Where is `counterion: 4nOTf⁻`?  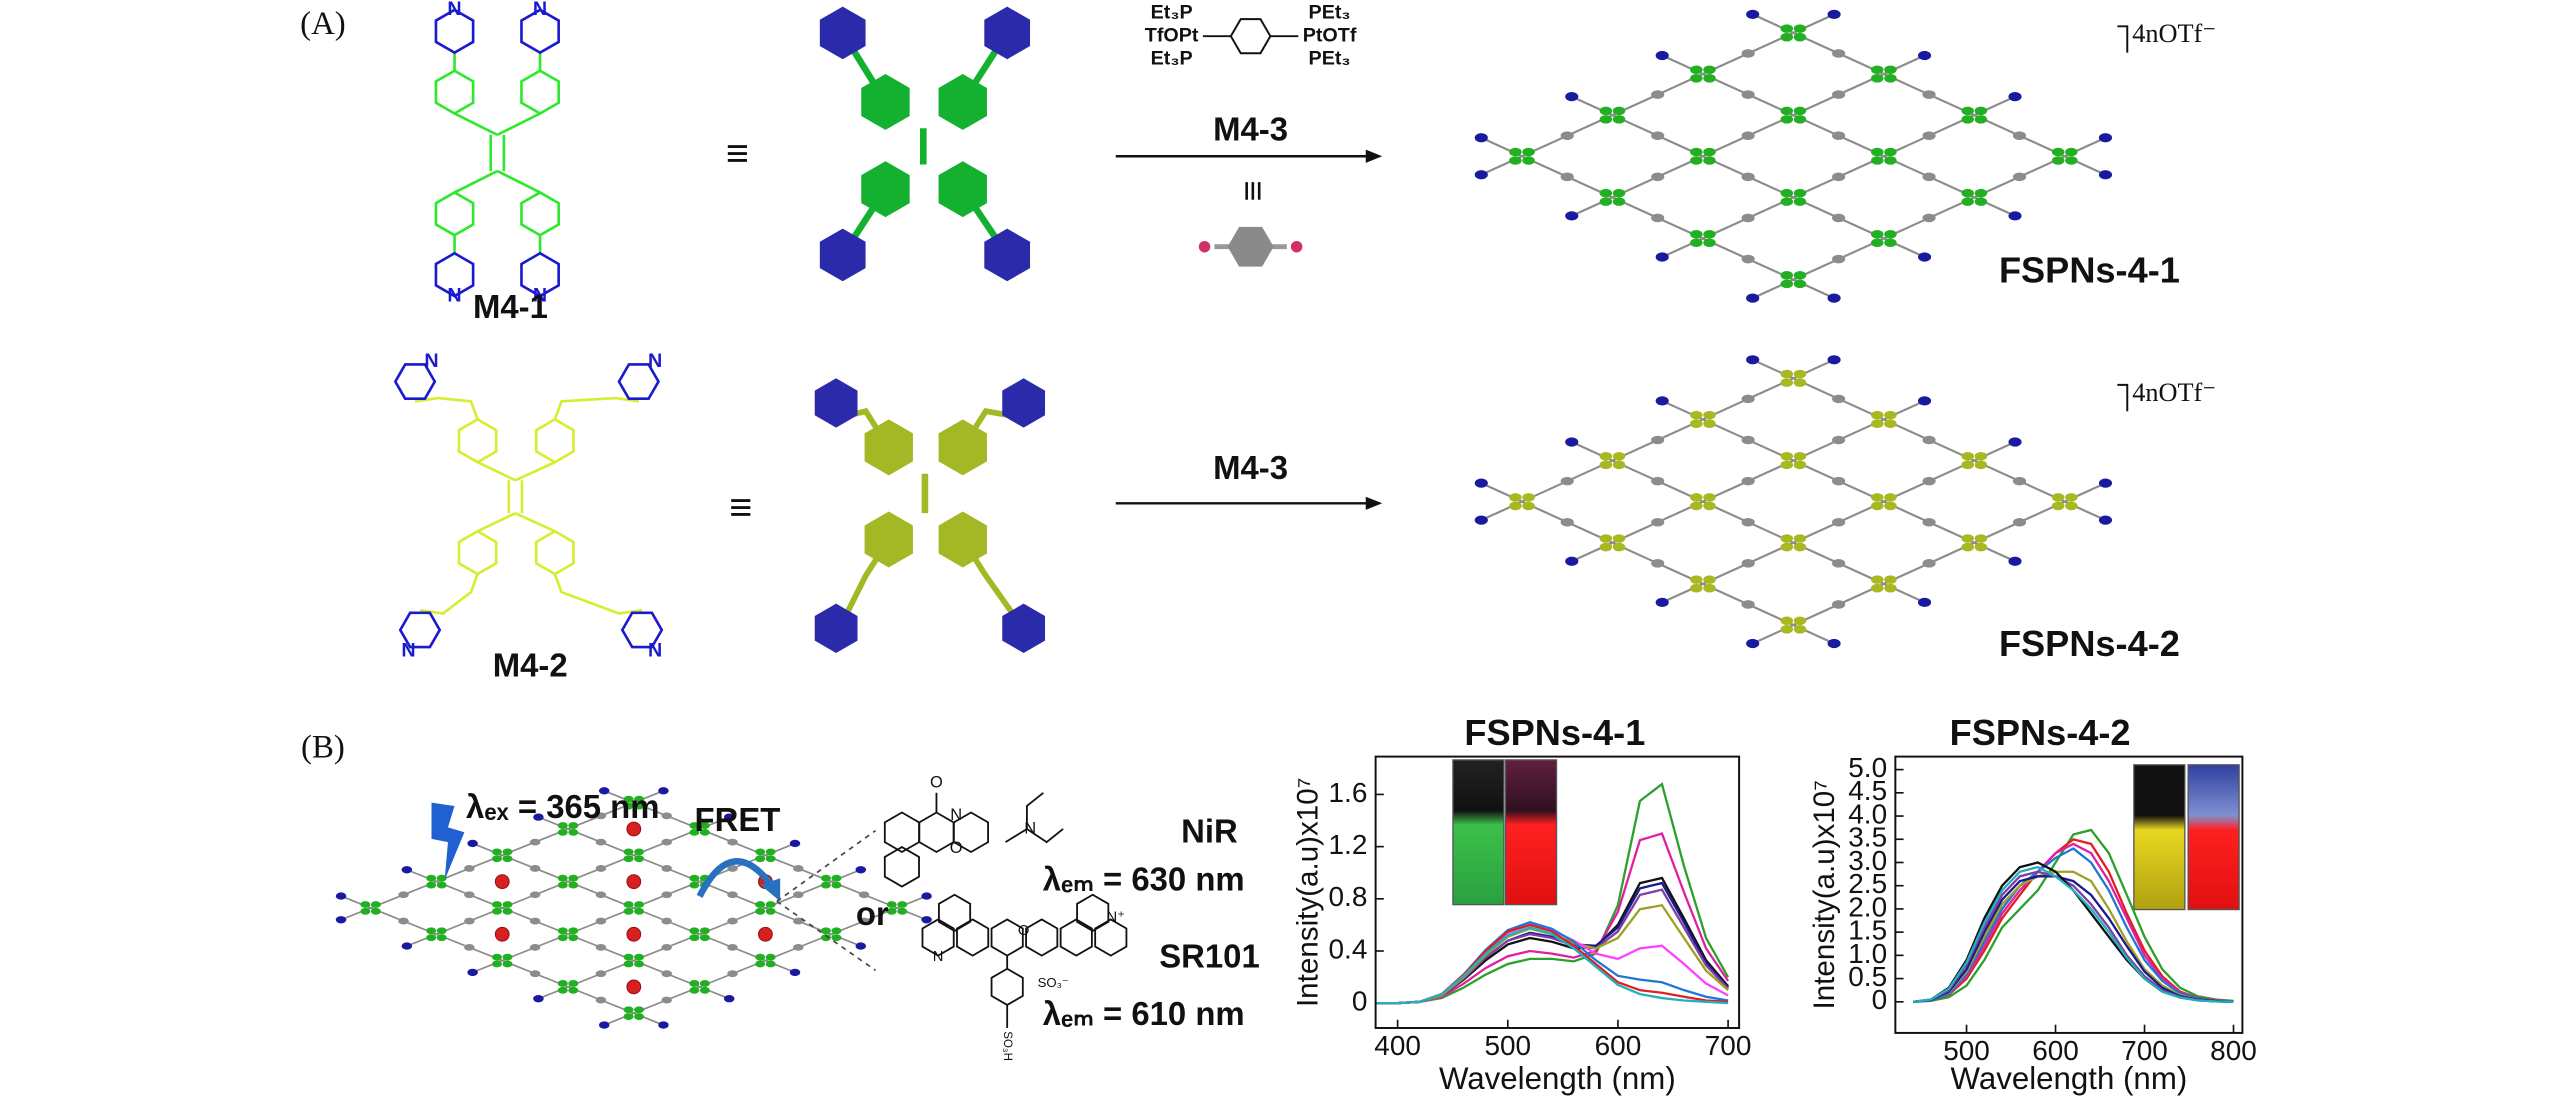
counterion: 4nOTf⁻ is located at coordinates (2174, 33).